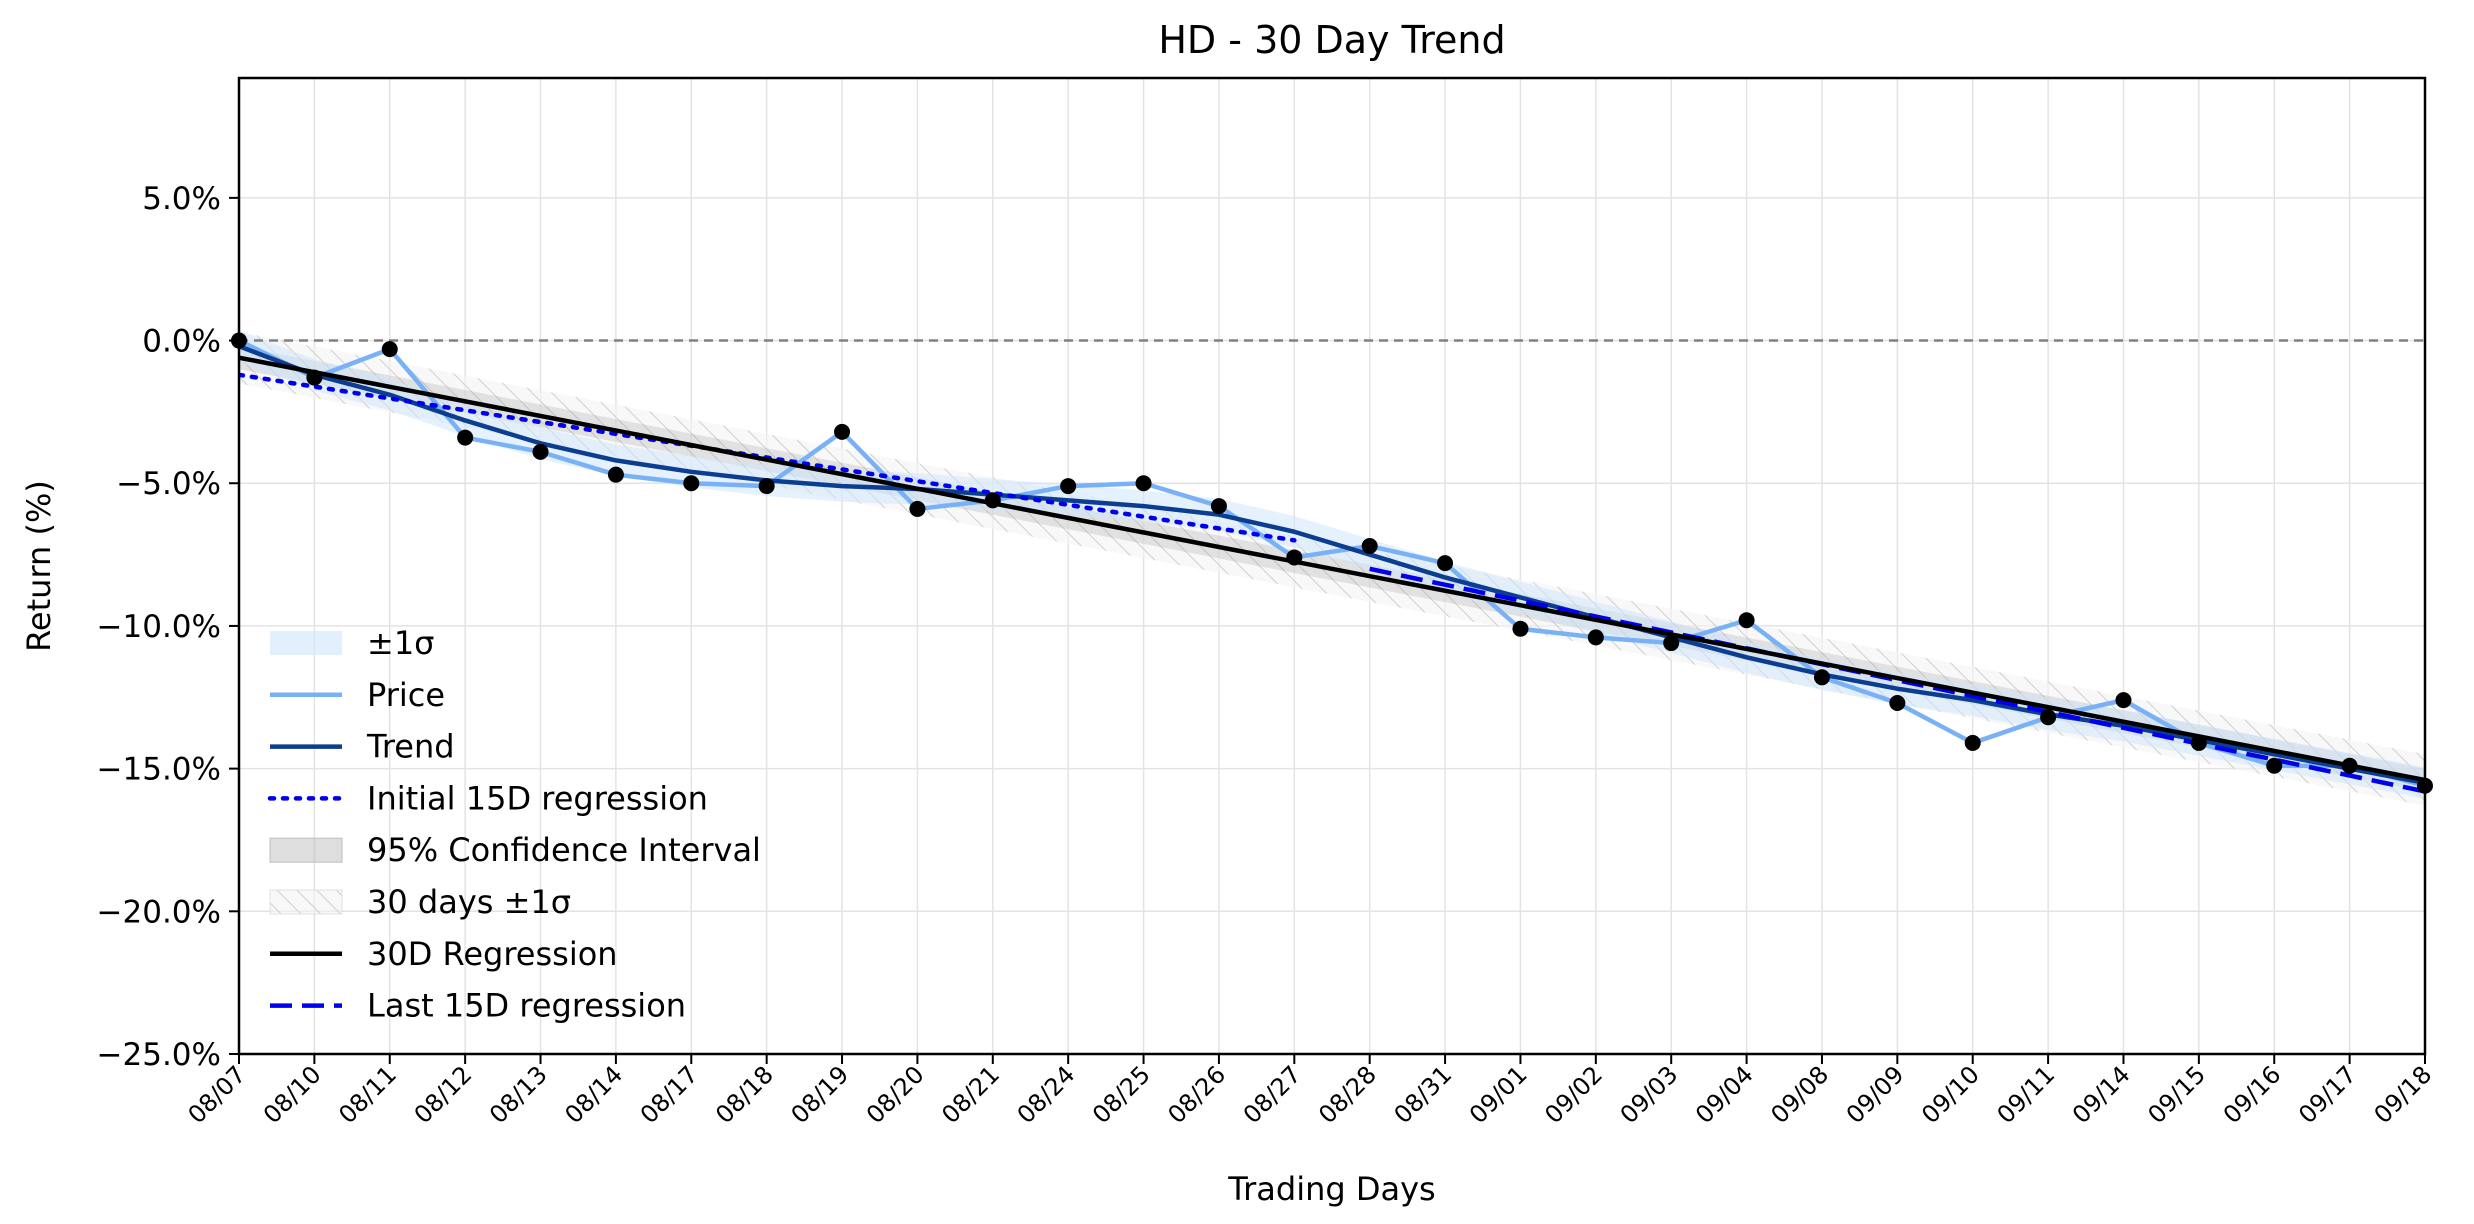  Describe the element at coordinates (159, 627) in the screenshot. I see `y-tick-label: −10.0%` at that location.